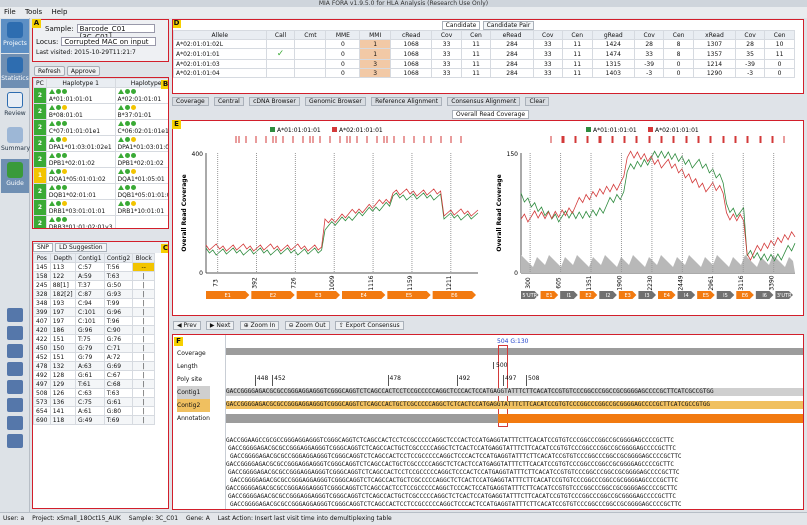 This screenshot has height=525, width=807. What do you see at coordinates (141, 191) in the screenshot?
I see `haplotype-cell: DQB1*05:01:01:02` at bounding box center [141, 191].